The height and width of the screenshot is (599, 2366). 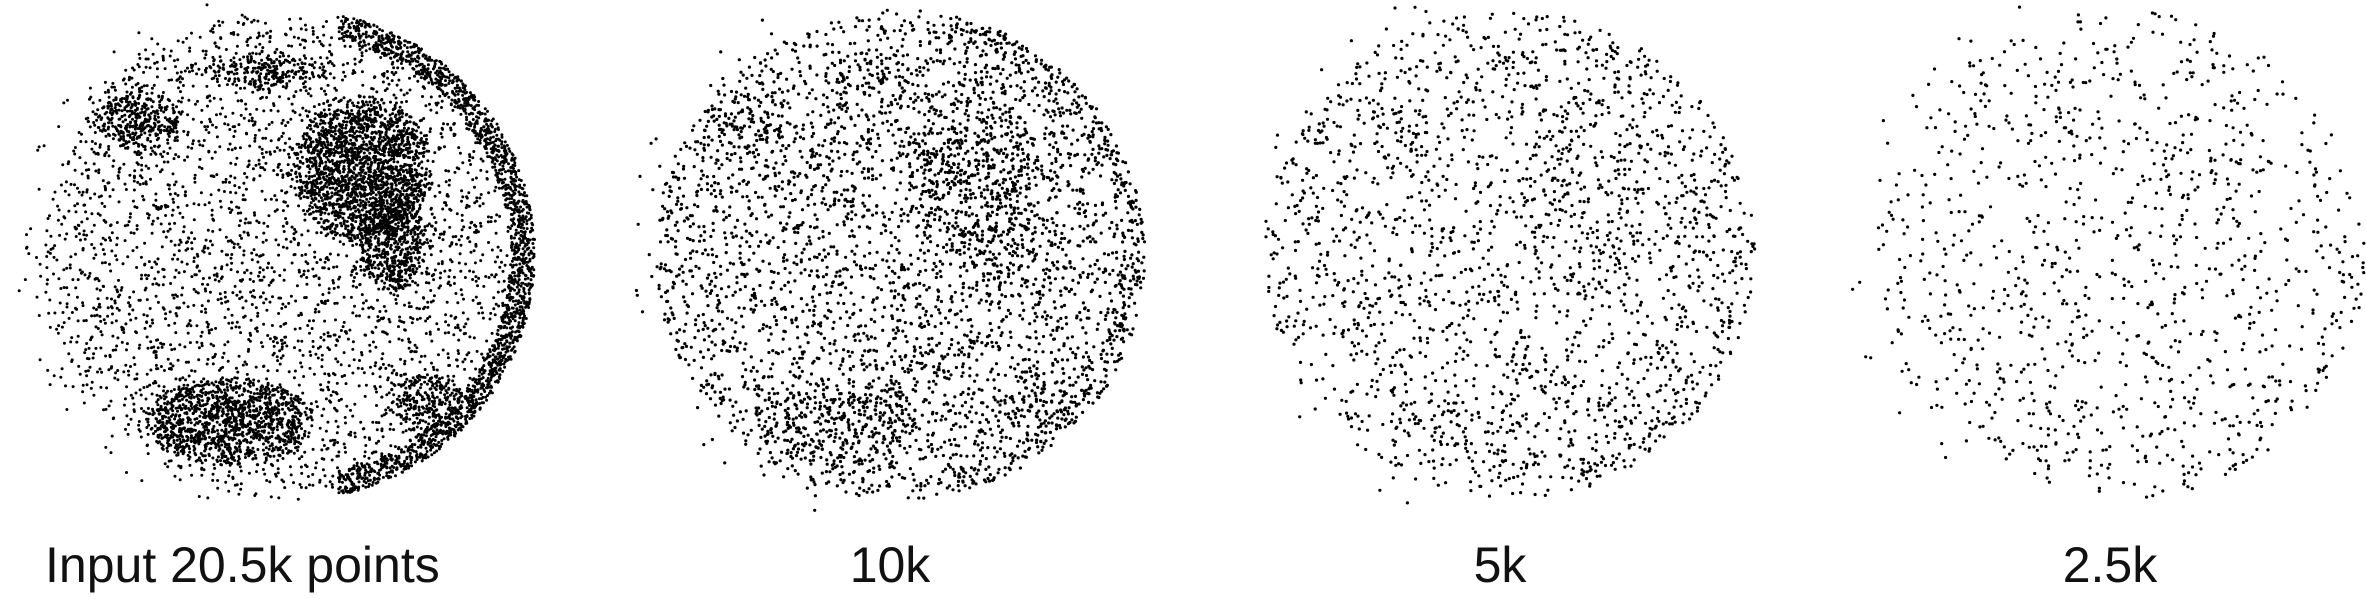 I want to click on caption-10k: 10k, so click(x=890, y=565).